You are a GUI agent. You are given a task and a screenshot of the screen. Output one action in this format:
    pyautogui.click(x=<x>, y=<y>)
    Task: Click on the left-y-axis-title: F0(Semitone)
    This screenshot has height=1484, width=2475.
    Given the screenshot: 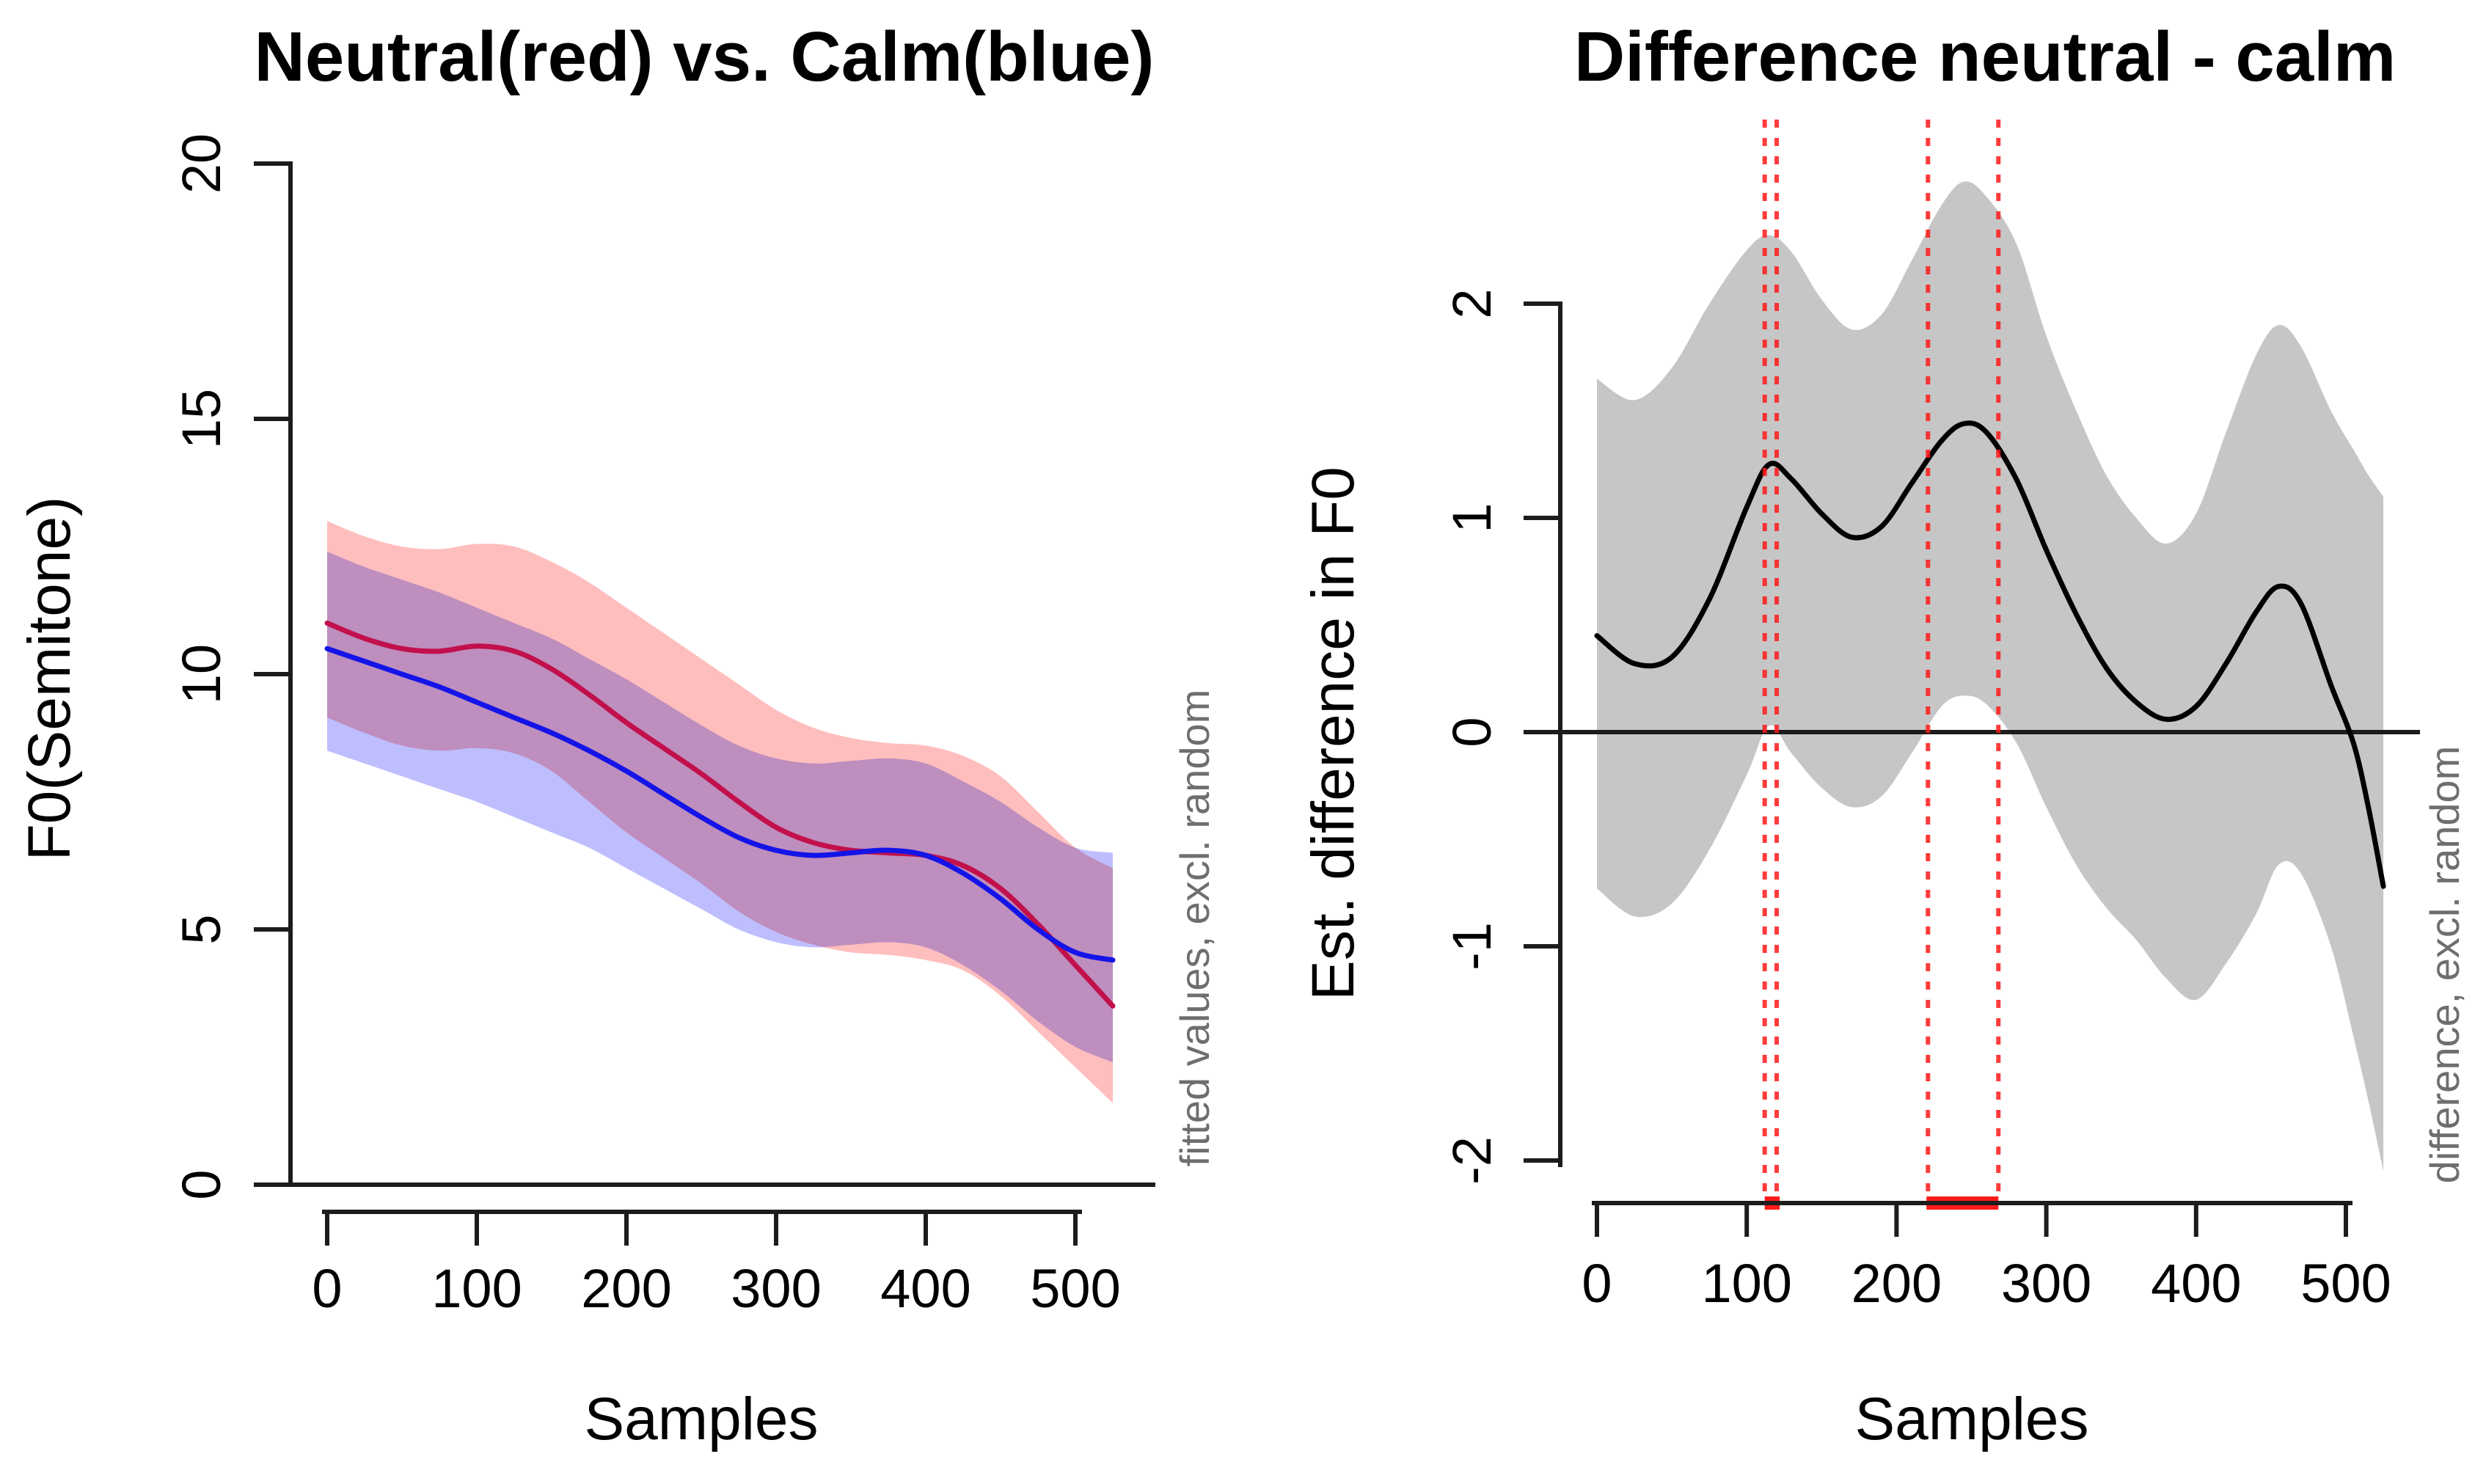 What is the action you would take?
    pyautogui.click(x=49, y=679)
    